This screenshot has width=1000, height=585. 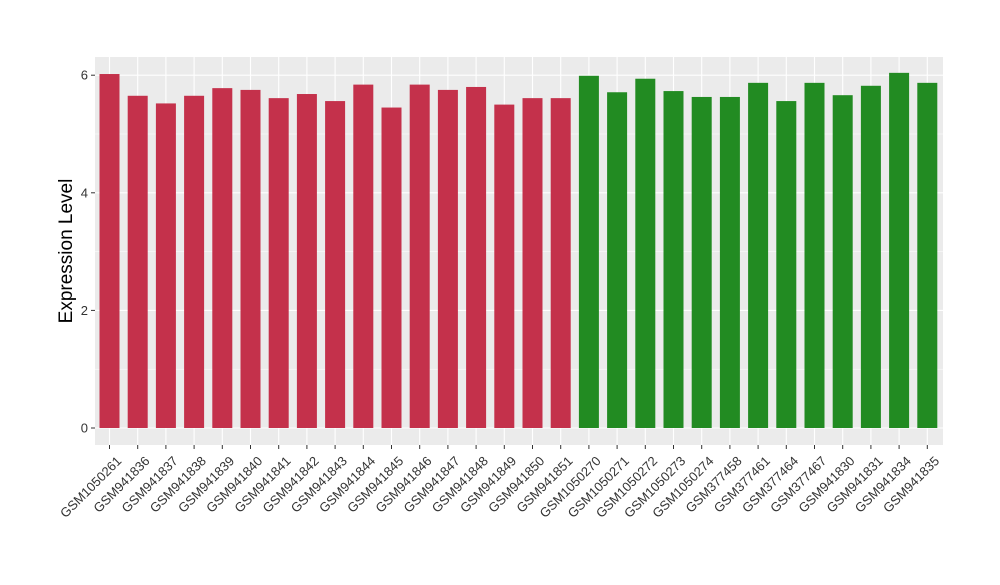 I want to click on y-axis-label: Expression Level, so click(x=66, y=251).